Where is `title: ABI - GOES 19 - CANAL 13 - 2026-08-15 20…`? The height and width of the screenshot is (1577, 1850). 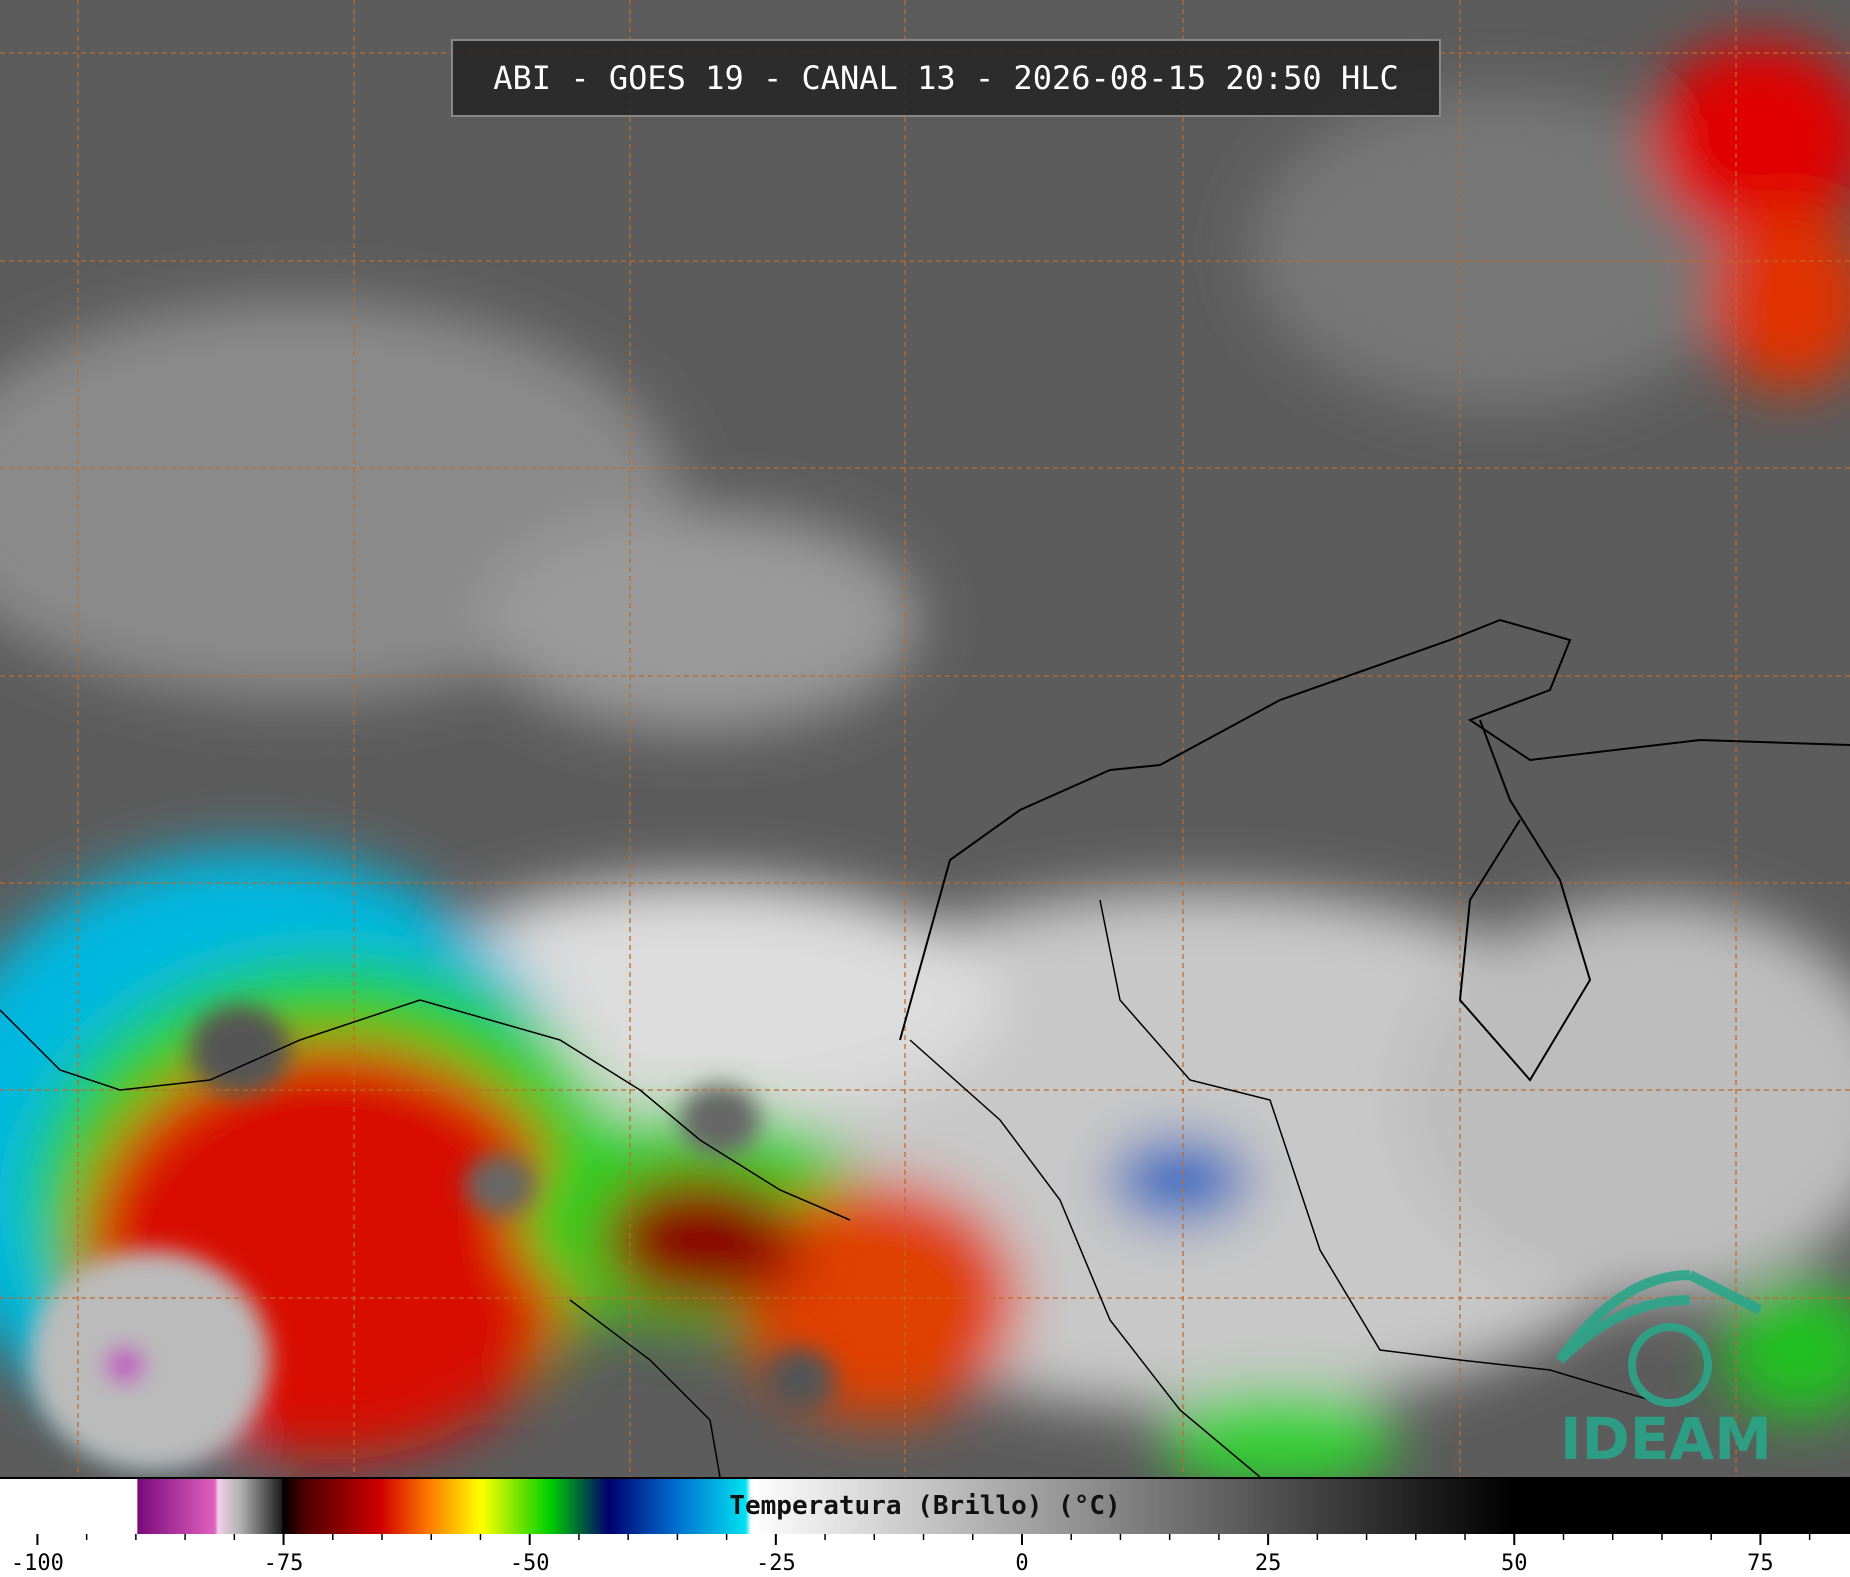 title: ABI - GOES 19 - CANAL 13 - 2026-08-15 20… is located at coordinates (946, 78).